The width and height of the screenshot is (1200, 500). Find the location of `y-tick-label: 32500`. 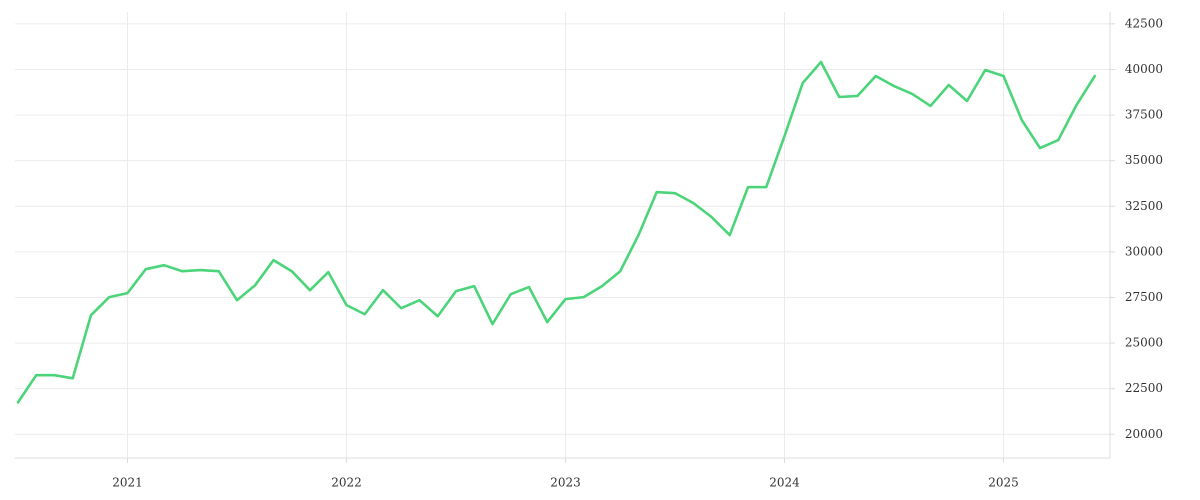

y-tick-label: 32500 is located at coordinates (1144, 206).